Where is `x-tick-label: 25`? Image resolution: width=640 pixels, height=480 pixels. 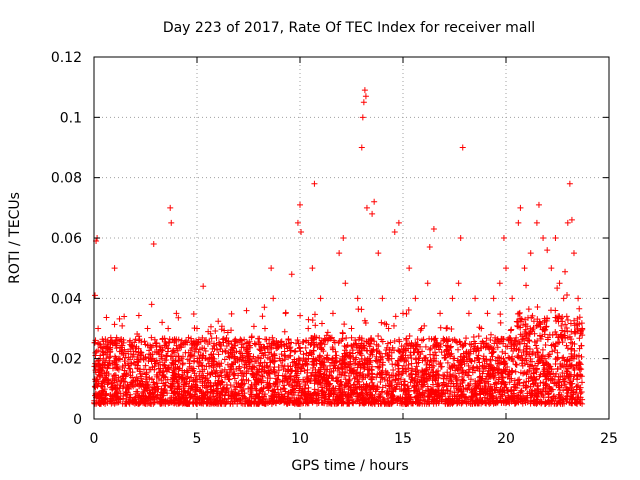 x-tick-label: 25 is located at coordinates (609, 439).